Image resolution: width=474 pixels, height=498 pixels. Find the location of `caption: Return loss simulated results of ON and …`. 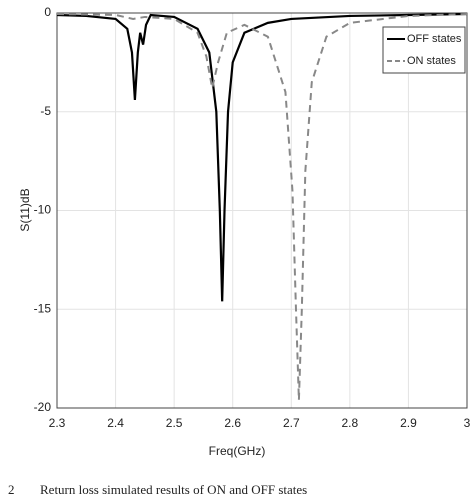

caption: Return loss simulated results of ON and … is located at coordinates (173, 489).